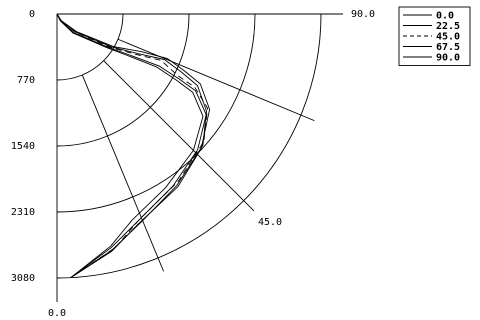 The width and height of the screenshot is (480, 320). Describe the element at coordinates (32, 14) in the screenshot. I see `radius-tick-label: 0` at that location.